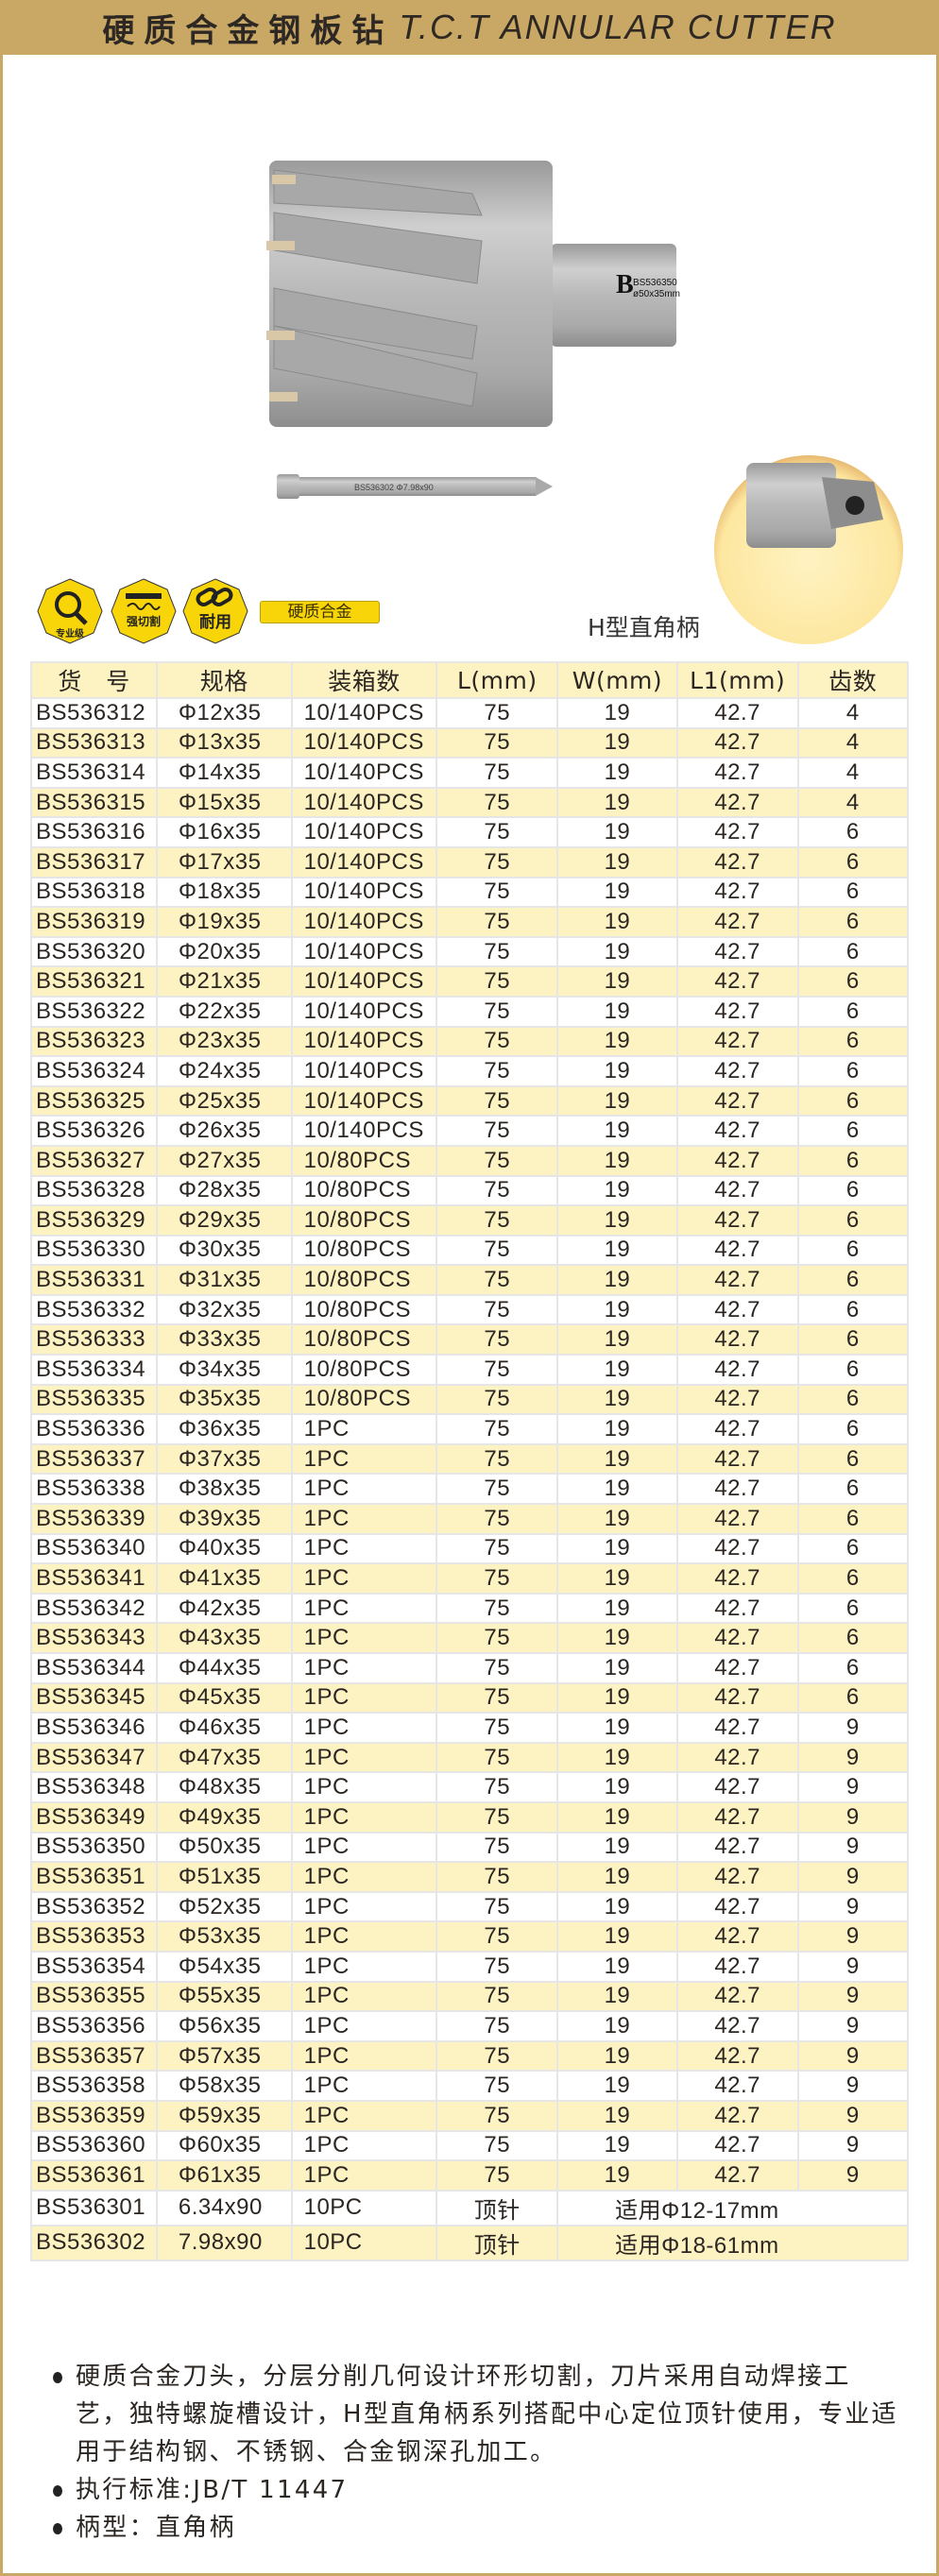 The width and height of the screenshot is (939, 2576). Describe the element at coordinates (224, 922) in the screenshot. I see `cell-spec: Φ19x35` at that location.